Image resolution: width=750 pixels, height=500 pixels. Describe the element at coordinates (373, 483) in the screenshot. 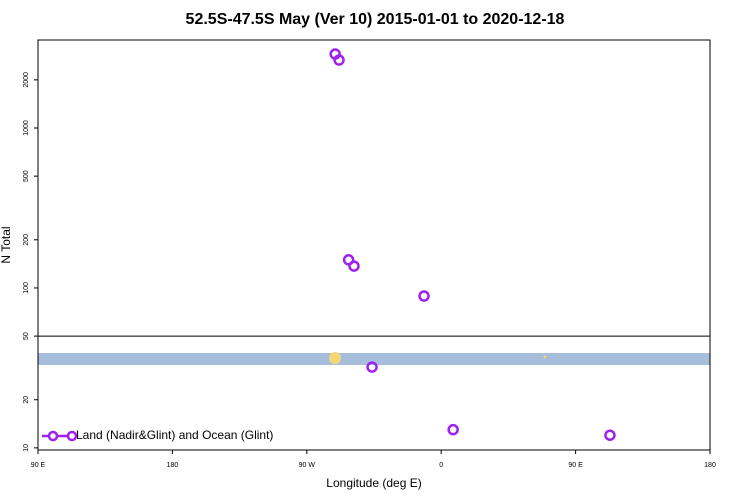

I see `x-axis-label: Longitude (deg E)` at that location.